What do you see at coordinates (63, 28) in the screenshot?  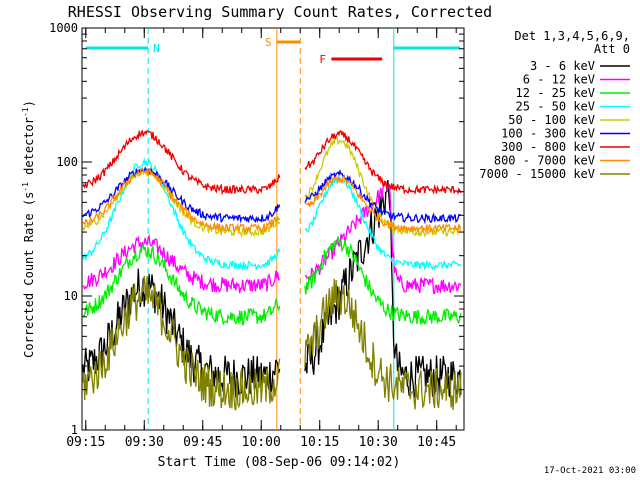 I see `y-tick-label: 1000` at bounding box center [63, 28].